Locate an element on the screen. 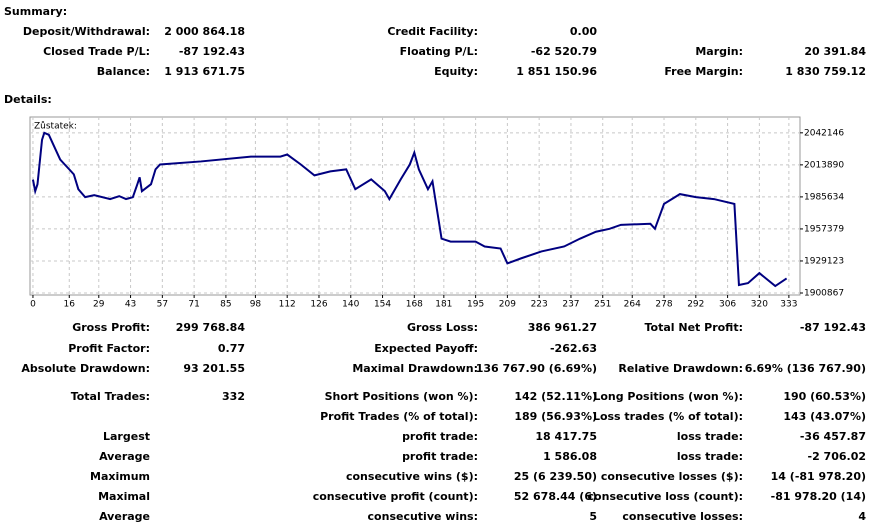 The width and height of the screenshot is (872, 528). field-value: 4 is located at coordinates (862, 516).